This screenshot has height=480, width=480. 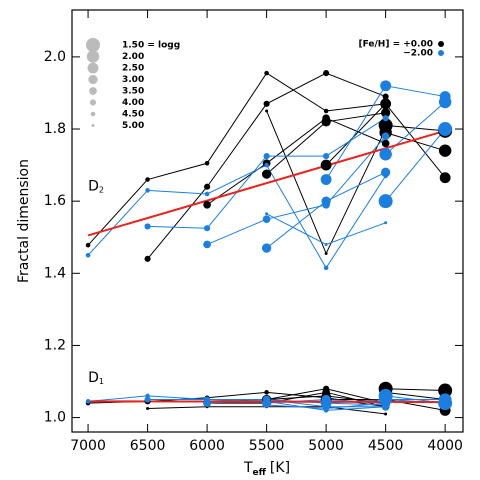 I want to click on y-tick-label: 1.8, so click(x=55, y=129).